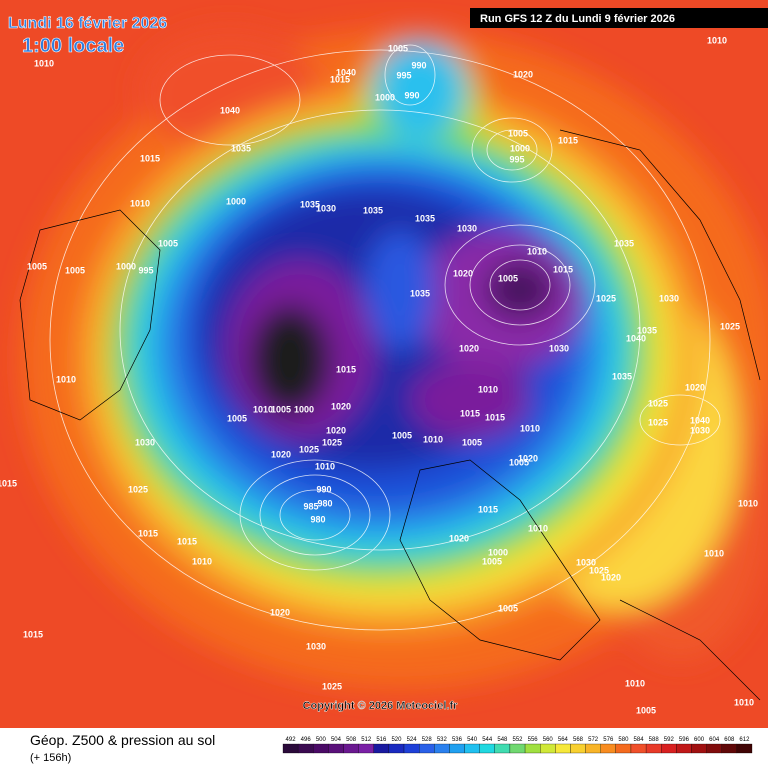 Image resolution: width=768 pixels, height=768 pixels. Describe the element at coordinates (577, 19) in the screenshot. I see `run: Run GFS 12 Z du Lundi 9 février 2026` at that location.